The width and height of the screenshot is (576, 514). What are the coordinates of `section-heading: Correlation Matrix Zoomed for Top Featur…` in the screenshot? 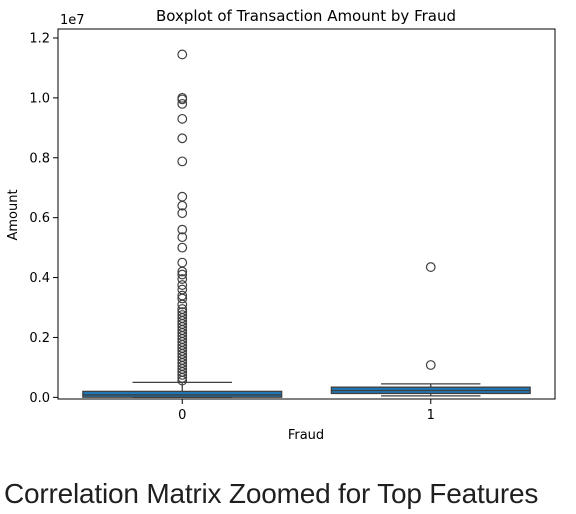 It's located at (271, 493).